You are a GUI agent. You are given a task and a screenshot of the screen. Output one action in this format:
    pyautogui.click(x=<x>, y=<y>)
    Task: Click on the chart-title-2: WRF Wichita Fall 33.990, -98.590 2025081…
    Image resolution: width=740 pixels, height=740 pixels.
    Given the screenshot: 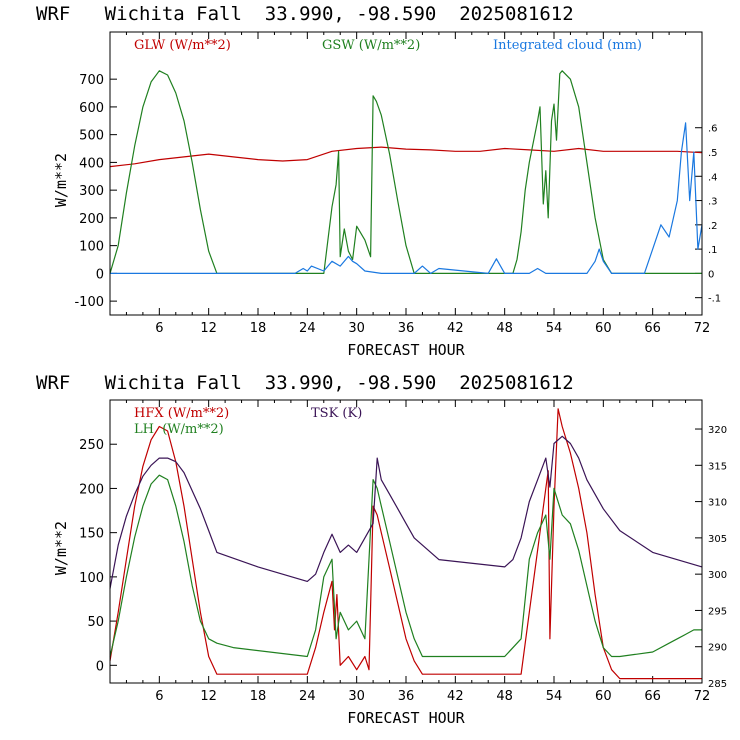 What is the action you would take?
    pyautogui.click(x=305, y=383)
    